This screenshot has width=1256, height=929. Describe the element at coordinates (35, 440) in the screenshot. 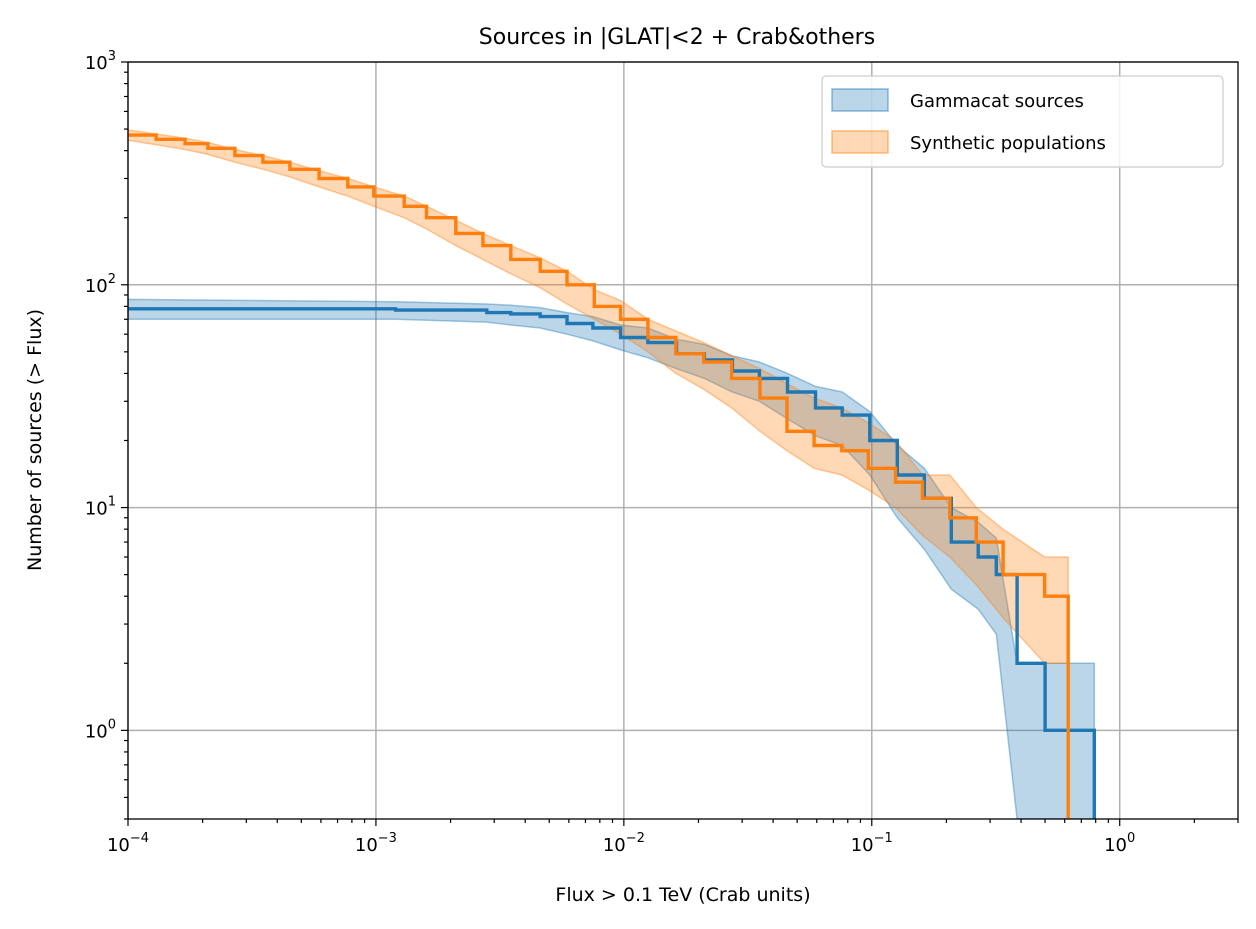

I see `y-axis-label: Number of sources (> Flux)` at that location.